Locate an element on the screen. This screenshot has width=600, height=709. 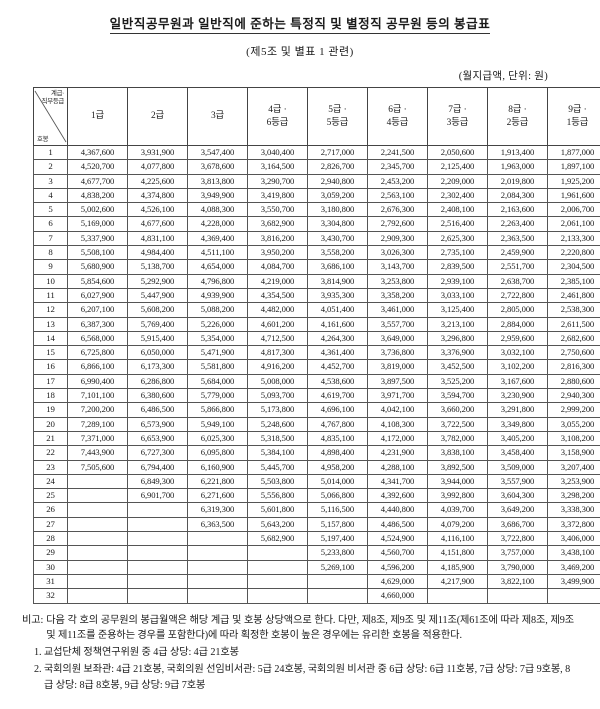
salary-cell: 5,643,200 is located at coordinates (278, 524).